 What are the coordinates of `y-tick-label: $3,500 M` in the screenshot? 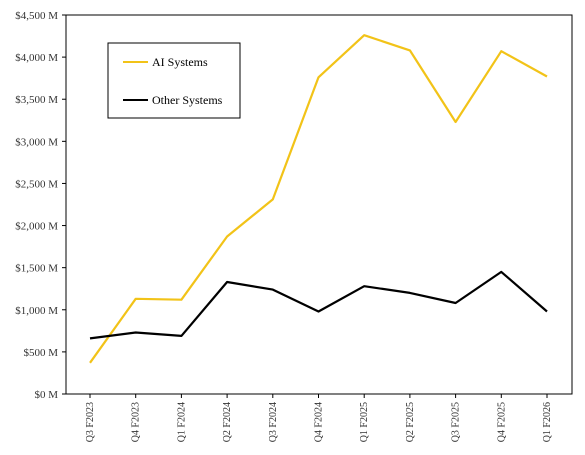 It's located at (36, 100).